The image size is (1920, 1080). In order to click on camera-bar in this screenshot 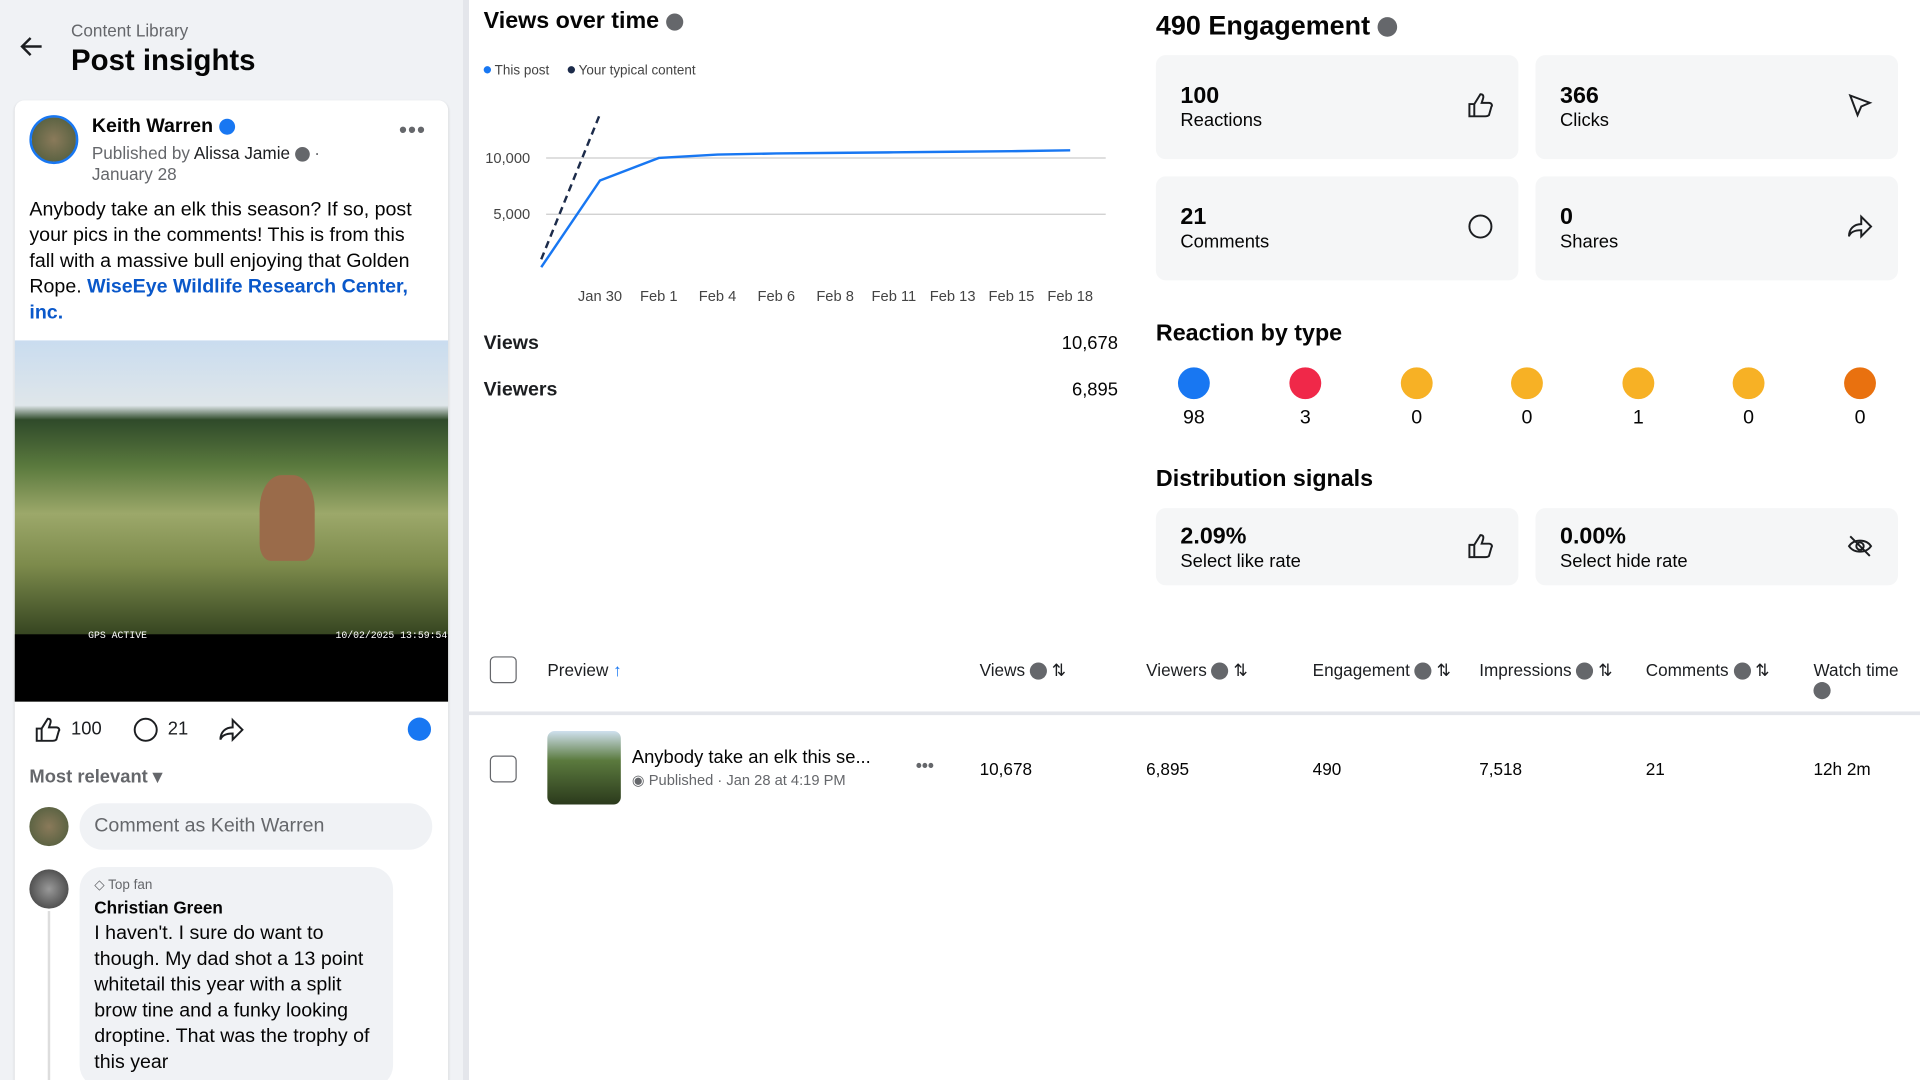, I will do `click(231, 668)`.